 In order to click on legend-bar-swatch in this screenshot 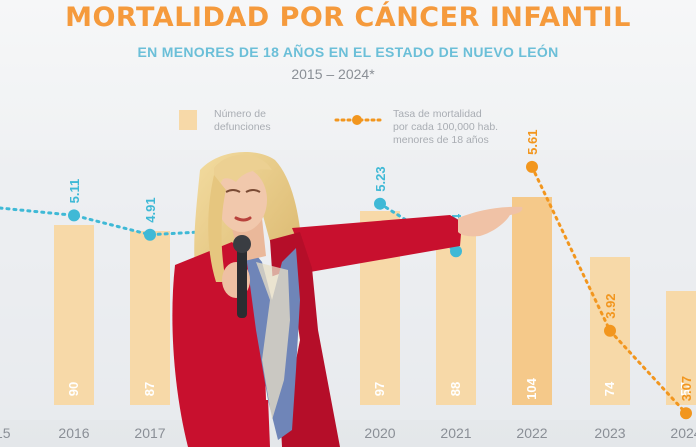, I will do `click(188, 120)`.